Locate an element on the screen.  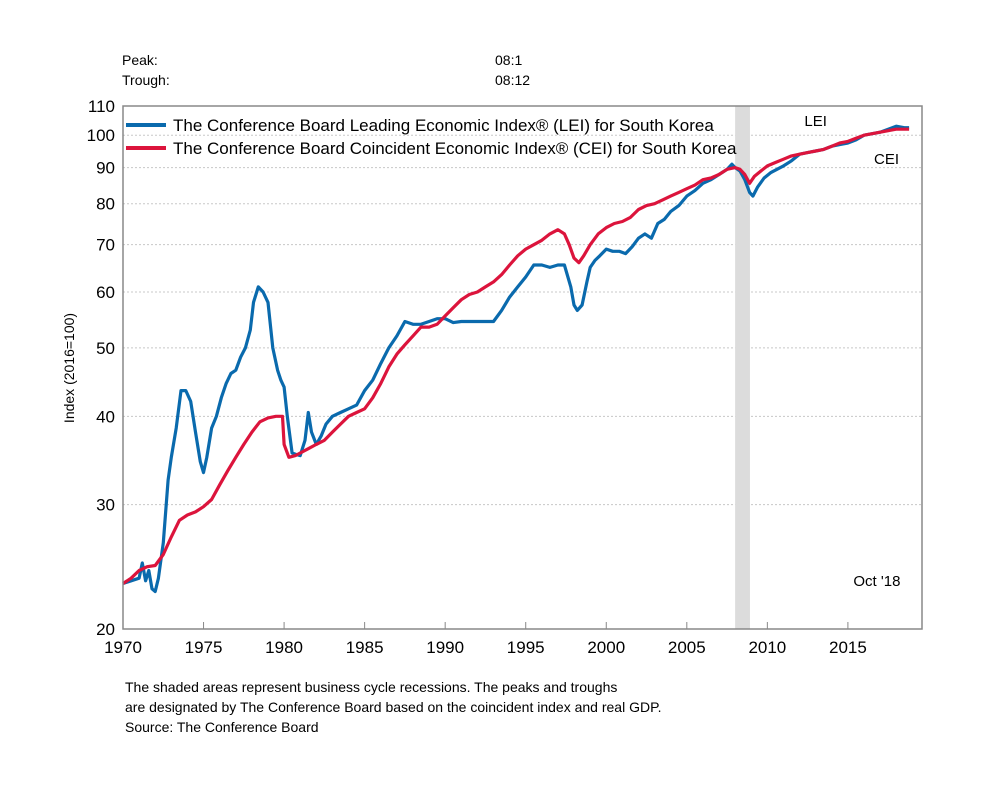
y-tick-label: 80 is located at coordinates (105, 204).